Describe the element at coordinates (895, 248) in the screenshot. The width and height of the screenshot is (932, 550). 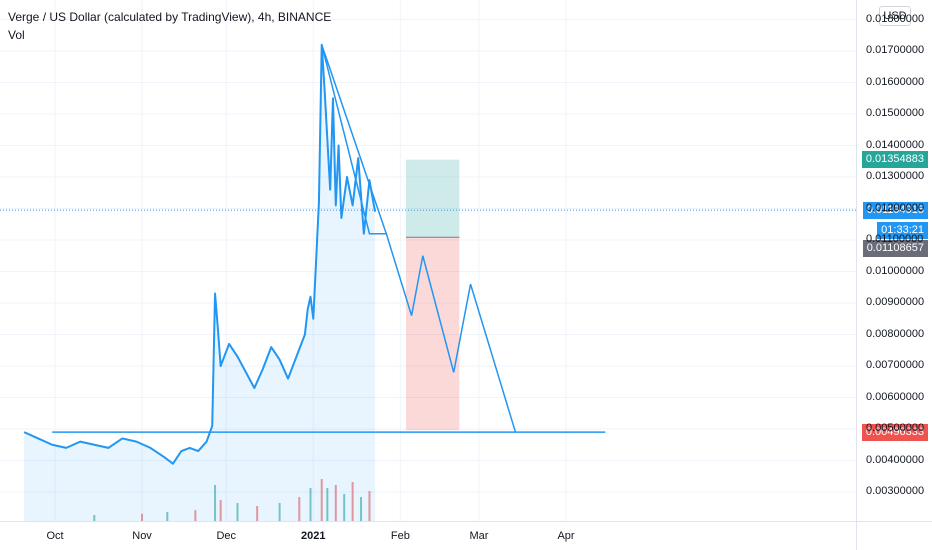
I see `entry-price-label: 0.01108657` at that location.